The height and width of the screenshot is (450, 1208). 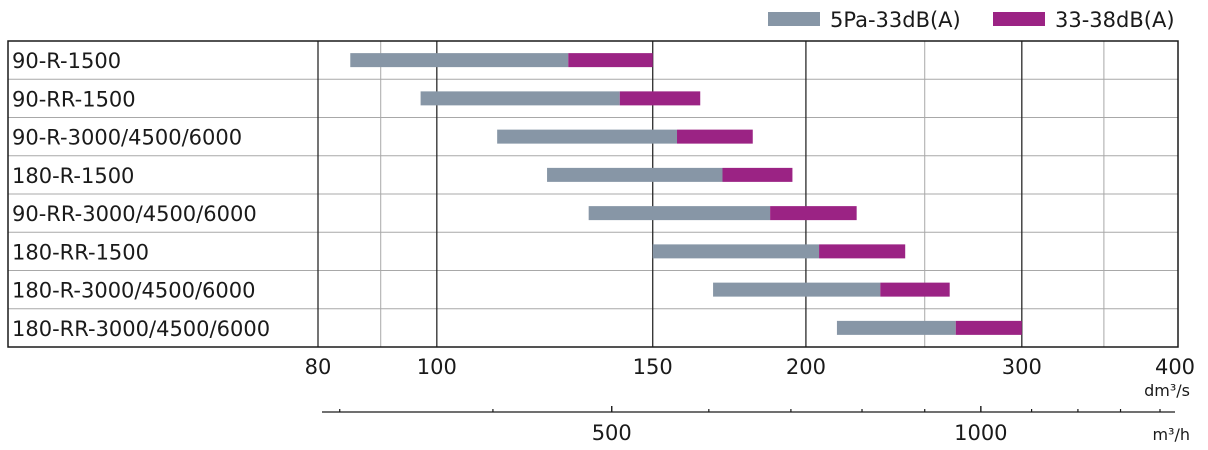 What do you see at coordinates (73, 176) in the screenshot?
I see `category-label: 180-R-1500` at bounding box center [73, 176].